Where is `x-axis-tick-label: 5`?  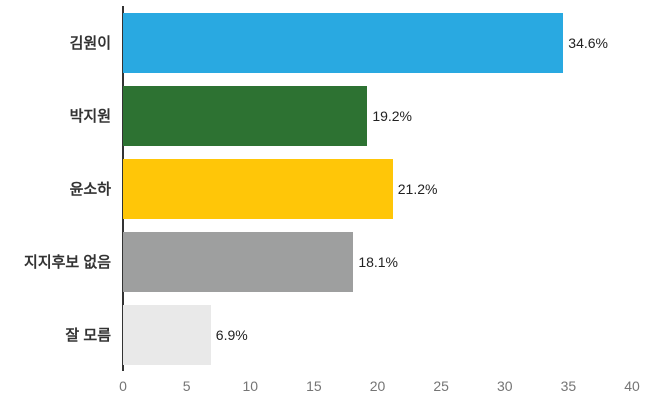
x-axis-tick-label: 5 is located at coordinates (186, 386).